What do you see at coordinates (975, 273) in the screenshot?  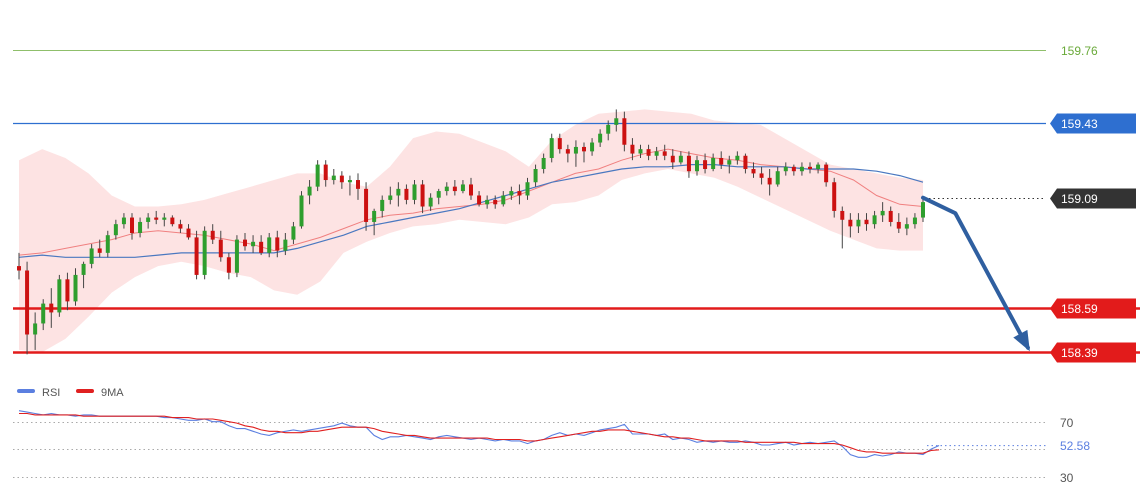 I see `forecast-arrow` at bounding box center [975, 273].